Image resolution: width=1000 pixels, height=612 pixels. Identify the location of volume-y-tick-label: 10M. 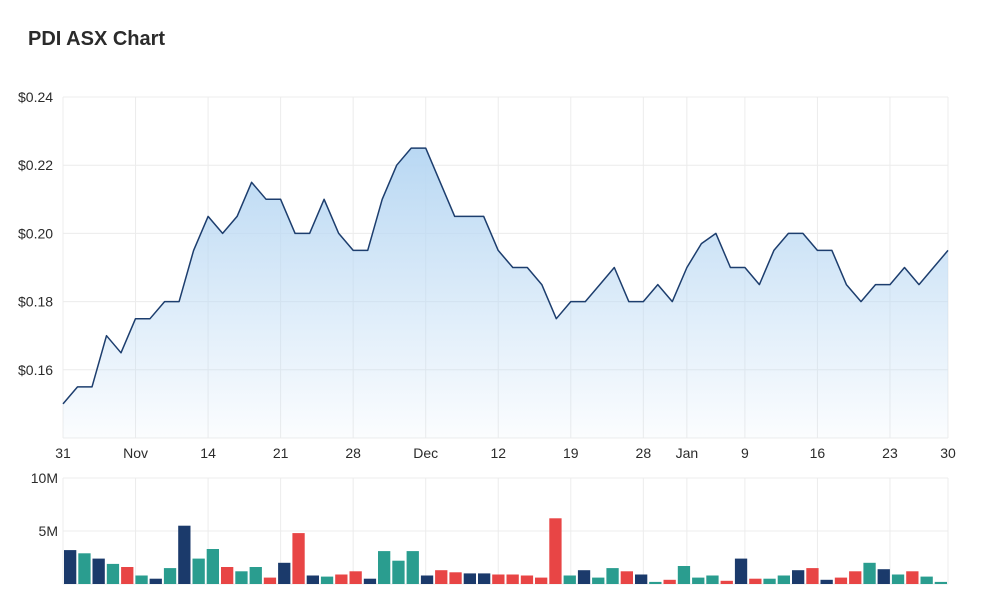
(44, 478).